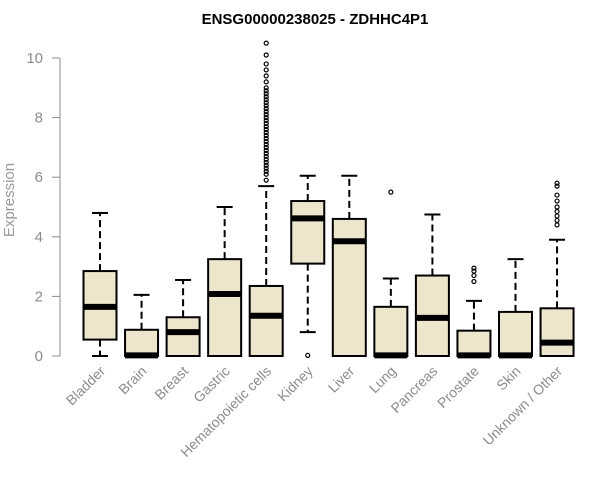 The width and height of the screenshot is (600, 500). I want to click on x-tick-label: Lung, so click(382, 379).